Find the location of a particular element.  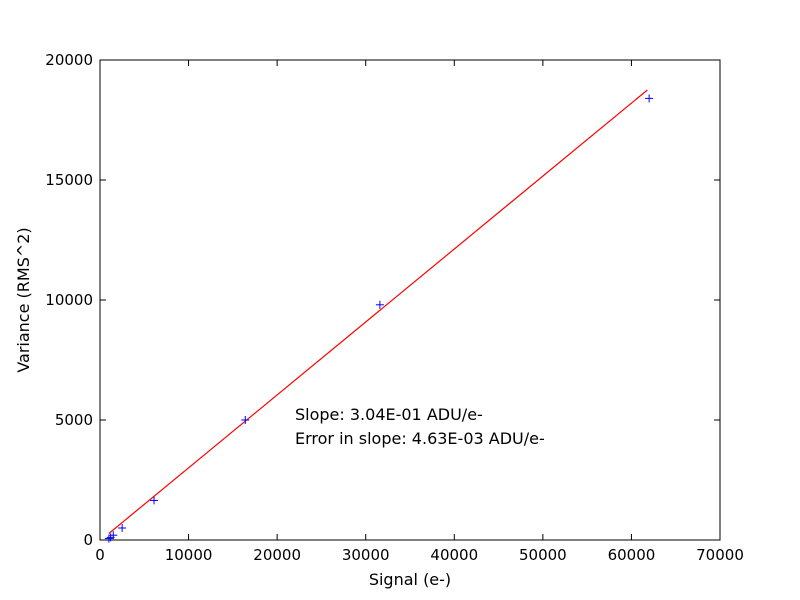

y-tick-label: 20000 is located at coordinates (69, 60).